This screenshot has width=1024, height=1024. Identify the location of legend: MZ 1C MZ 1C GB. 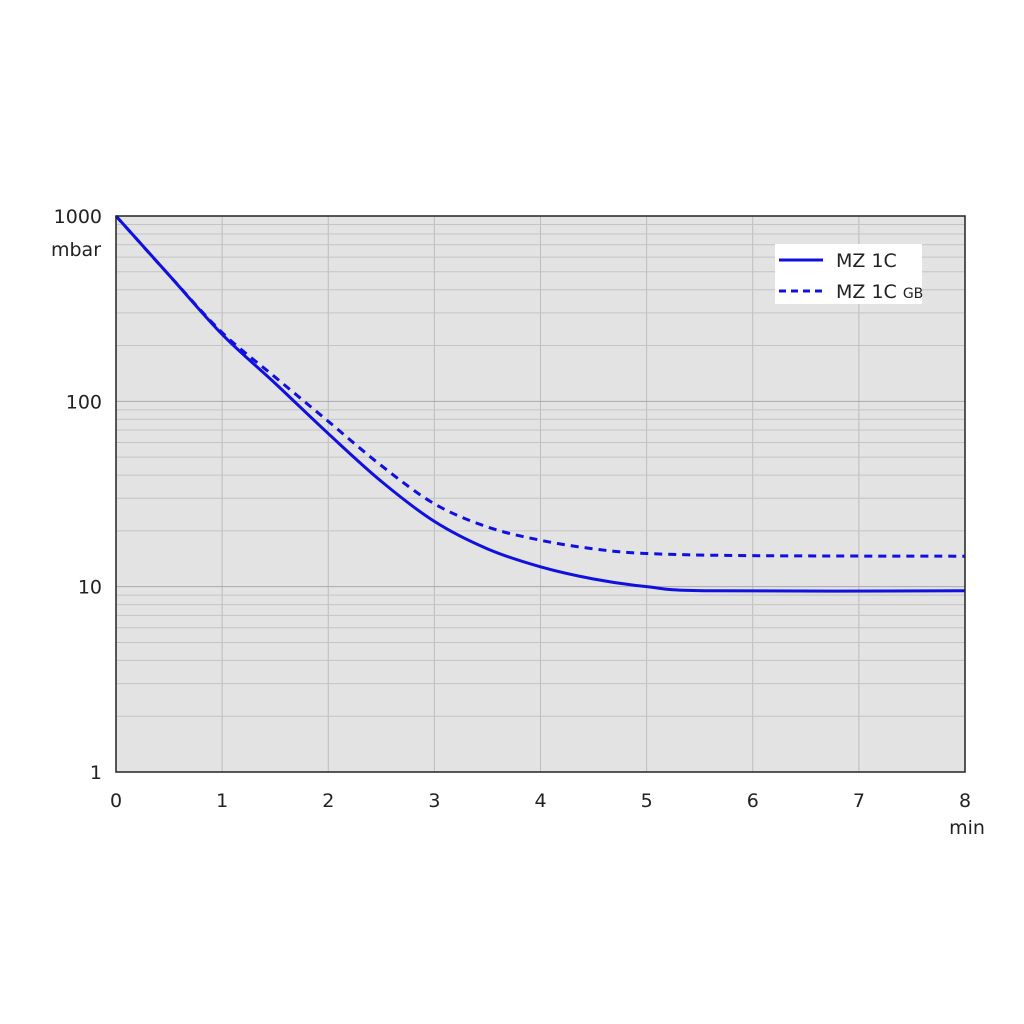
(849, 274).